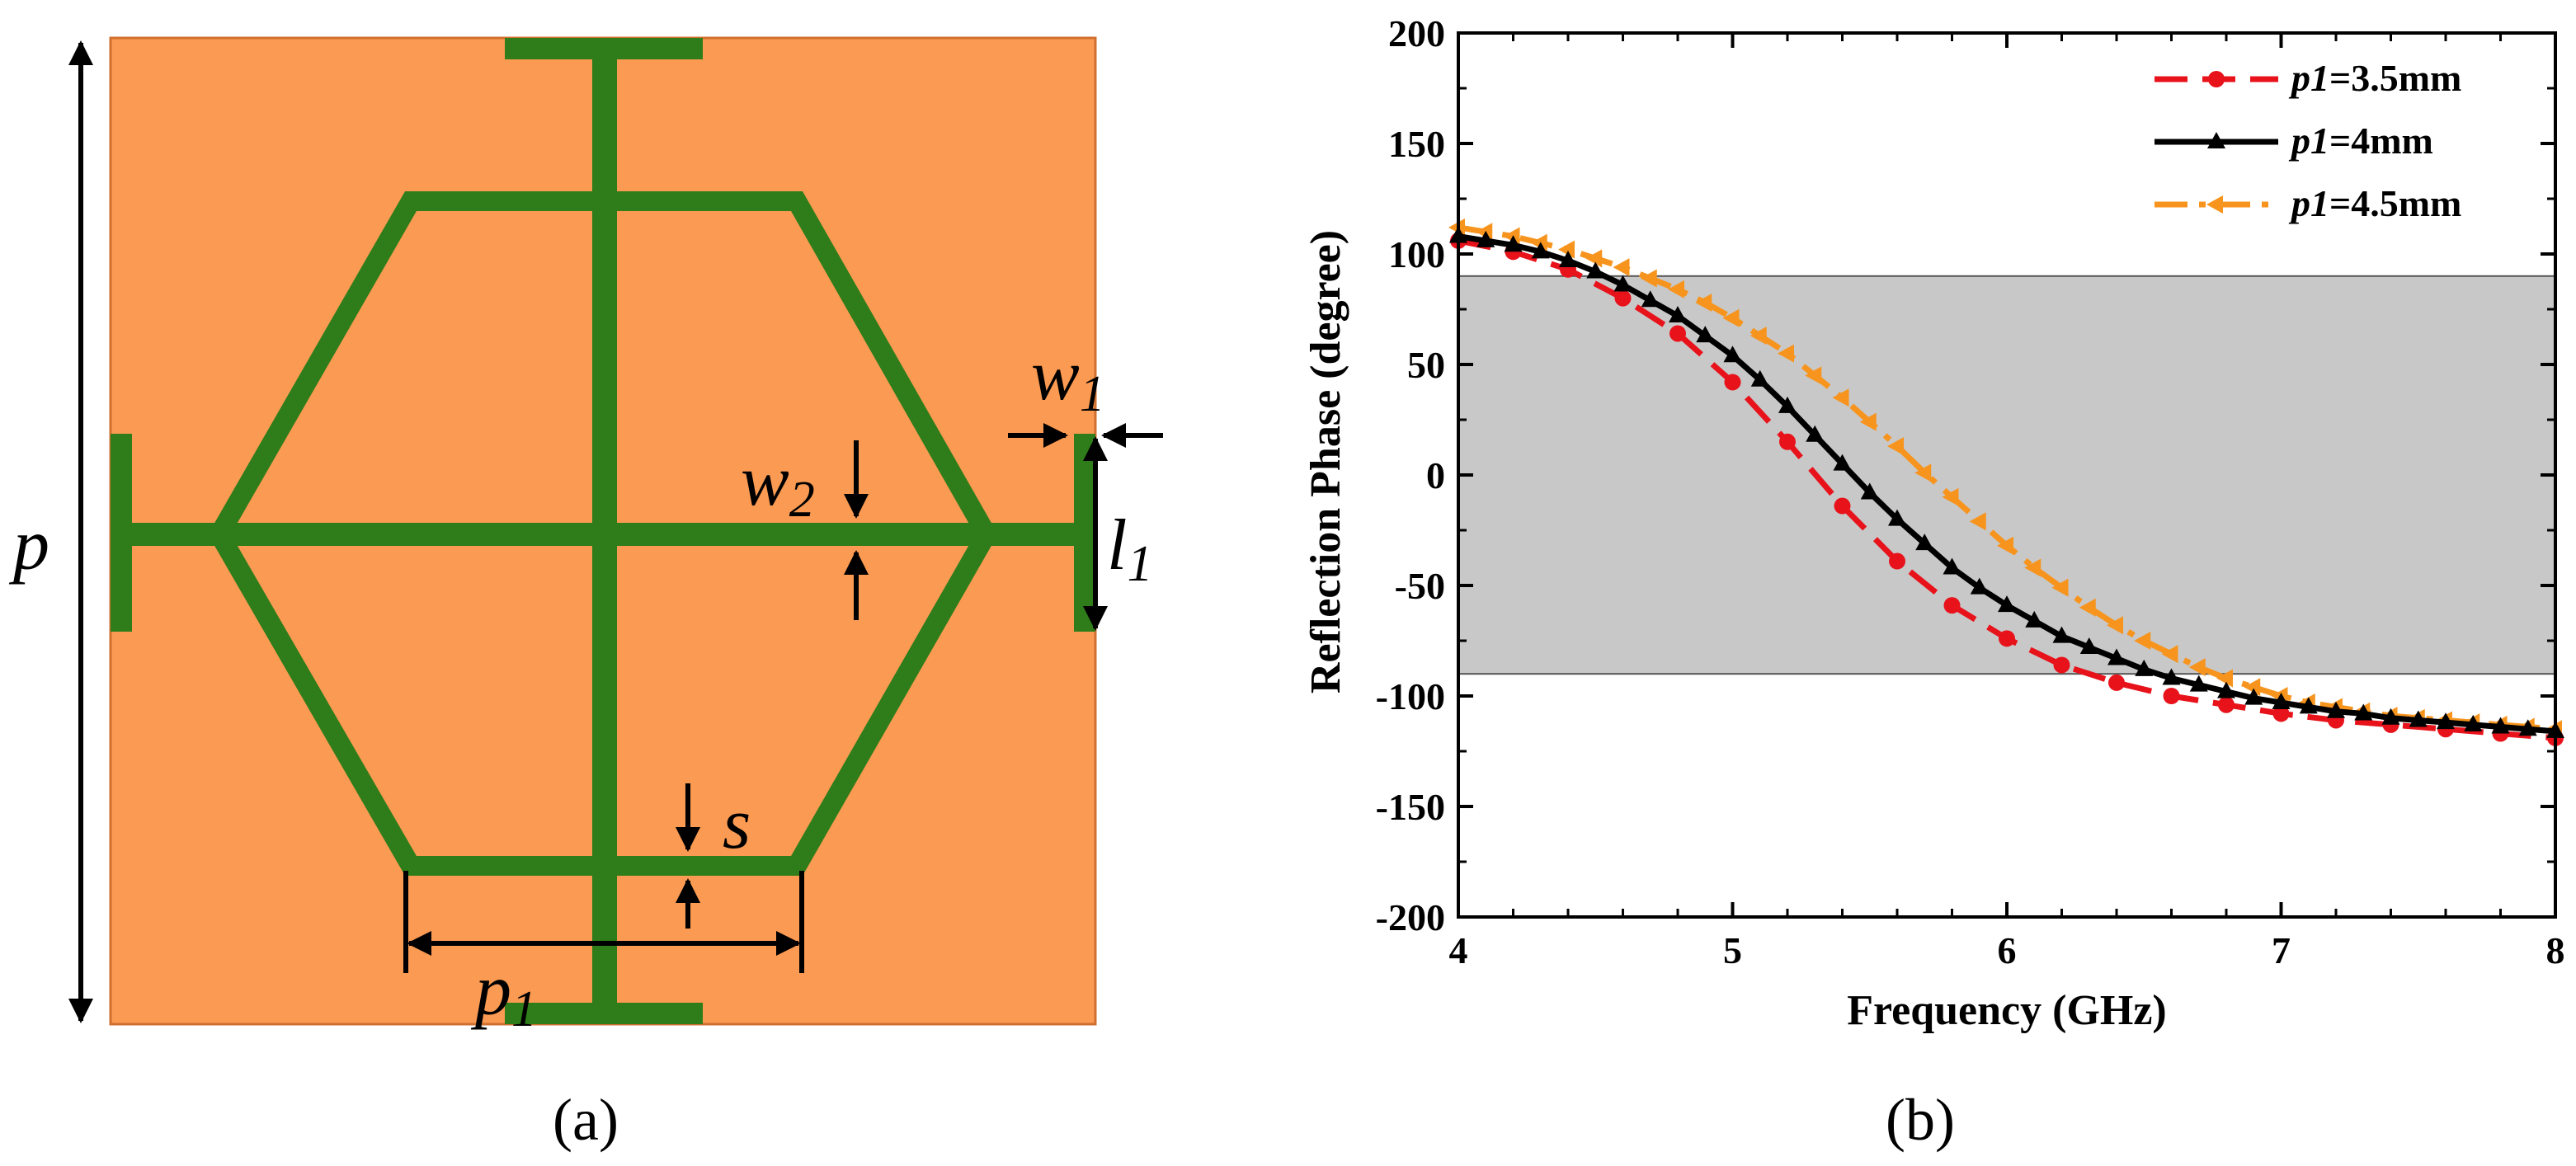 This screenshot has width=2576, height=1166. What do you see at coordinates (1416, 144) in the screenshot?
I see `y-tick-label: 150` at bounding box center [1416, 144].